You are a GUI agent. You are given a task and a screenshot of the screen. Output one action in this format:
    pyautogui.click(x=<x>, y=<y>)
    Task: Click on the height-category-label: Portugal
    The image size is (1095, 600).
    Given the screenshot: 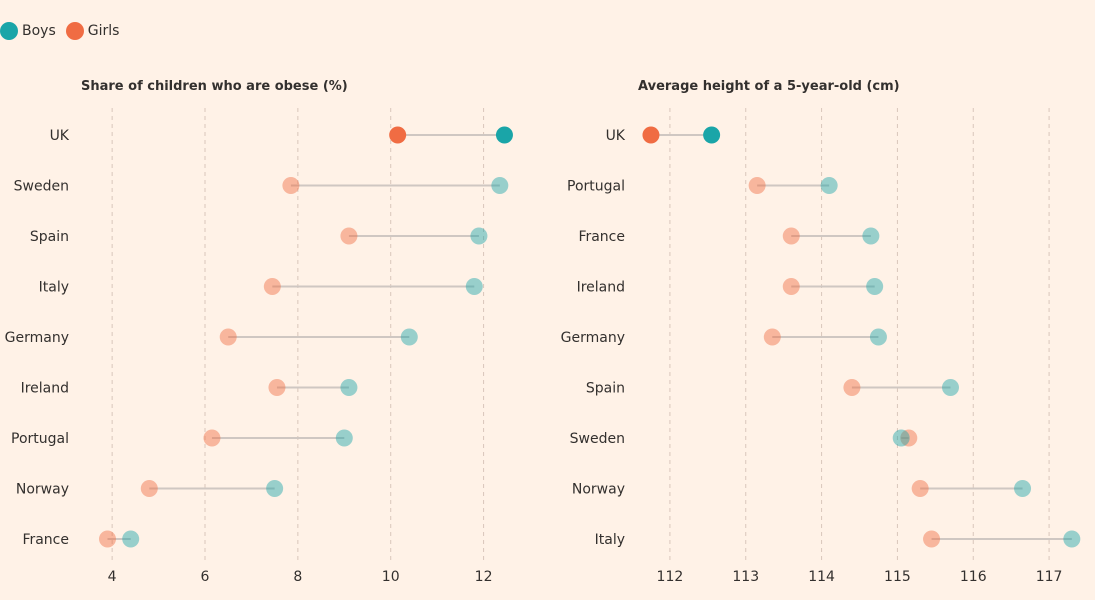 What is the action you would take?
    pyautogui.click(x=596, y=187)
    